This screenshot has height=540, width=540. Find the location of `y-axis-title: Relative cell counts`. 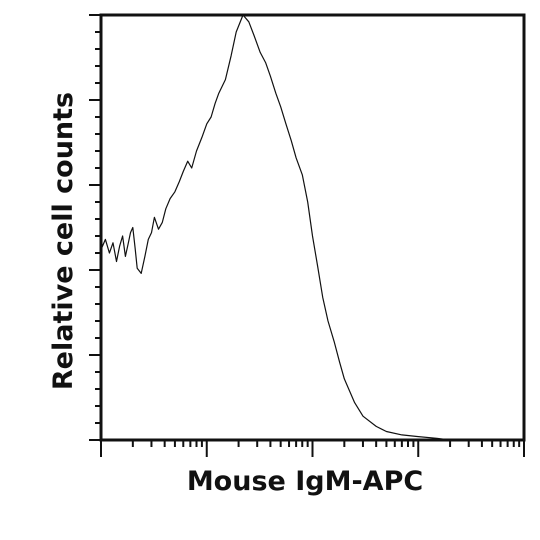

y-axis-title: Relative cell counts is located at coordinates (63, 241).